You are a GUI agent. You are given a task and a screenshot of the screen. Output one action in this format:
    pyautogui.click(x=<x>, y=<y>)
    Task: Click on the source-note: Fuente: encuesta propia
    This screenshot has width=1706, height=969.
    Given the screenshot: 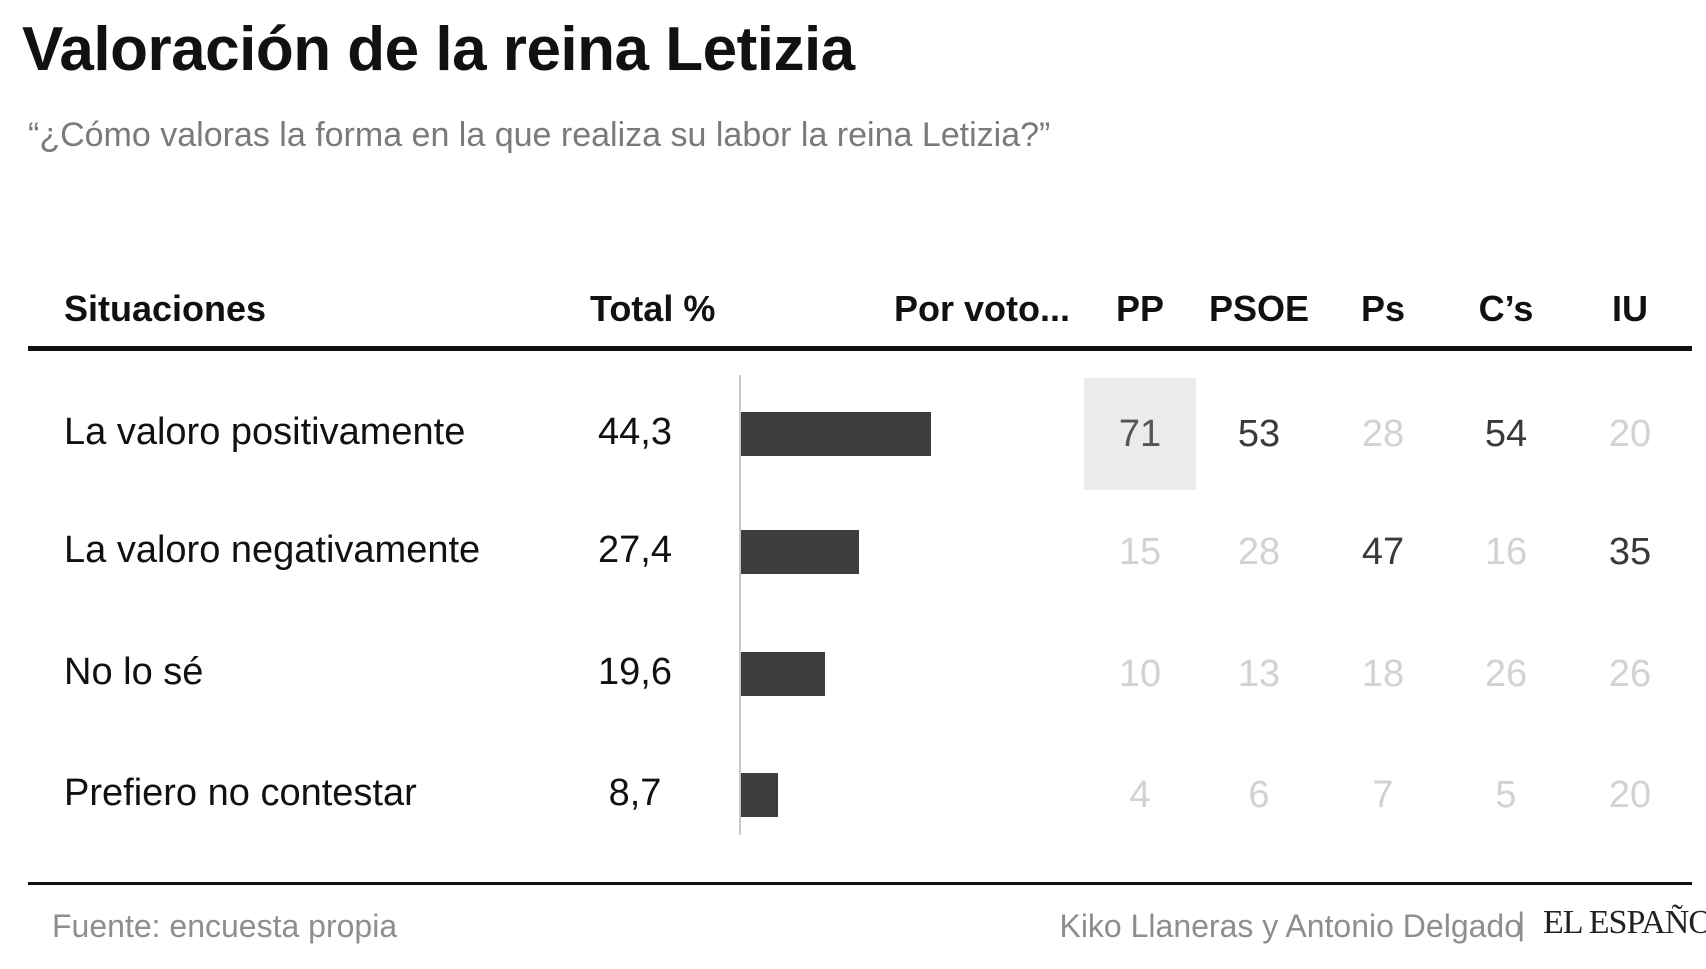 What is the action you would take?
    pyautogui.click(x=225, y=926)
    